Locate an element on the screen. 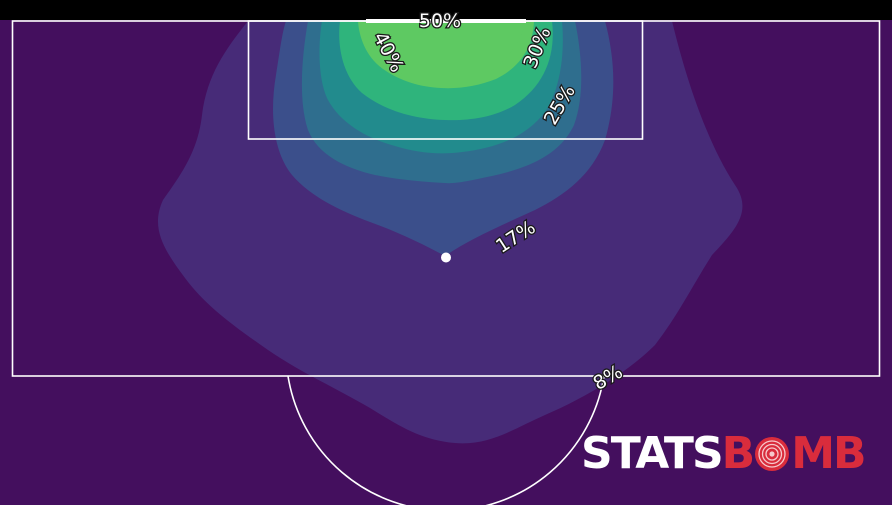 This screenshot has height=505, width=892. penalty-spot is located at coordinates (446, 257).